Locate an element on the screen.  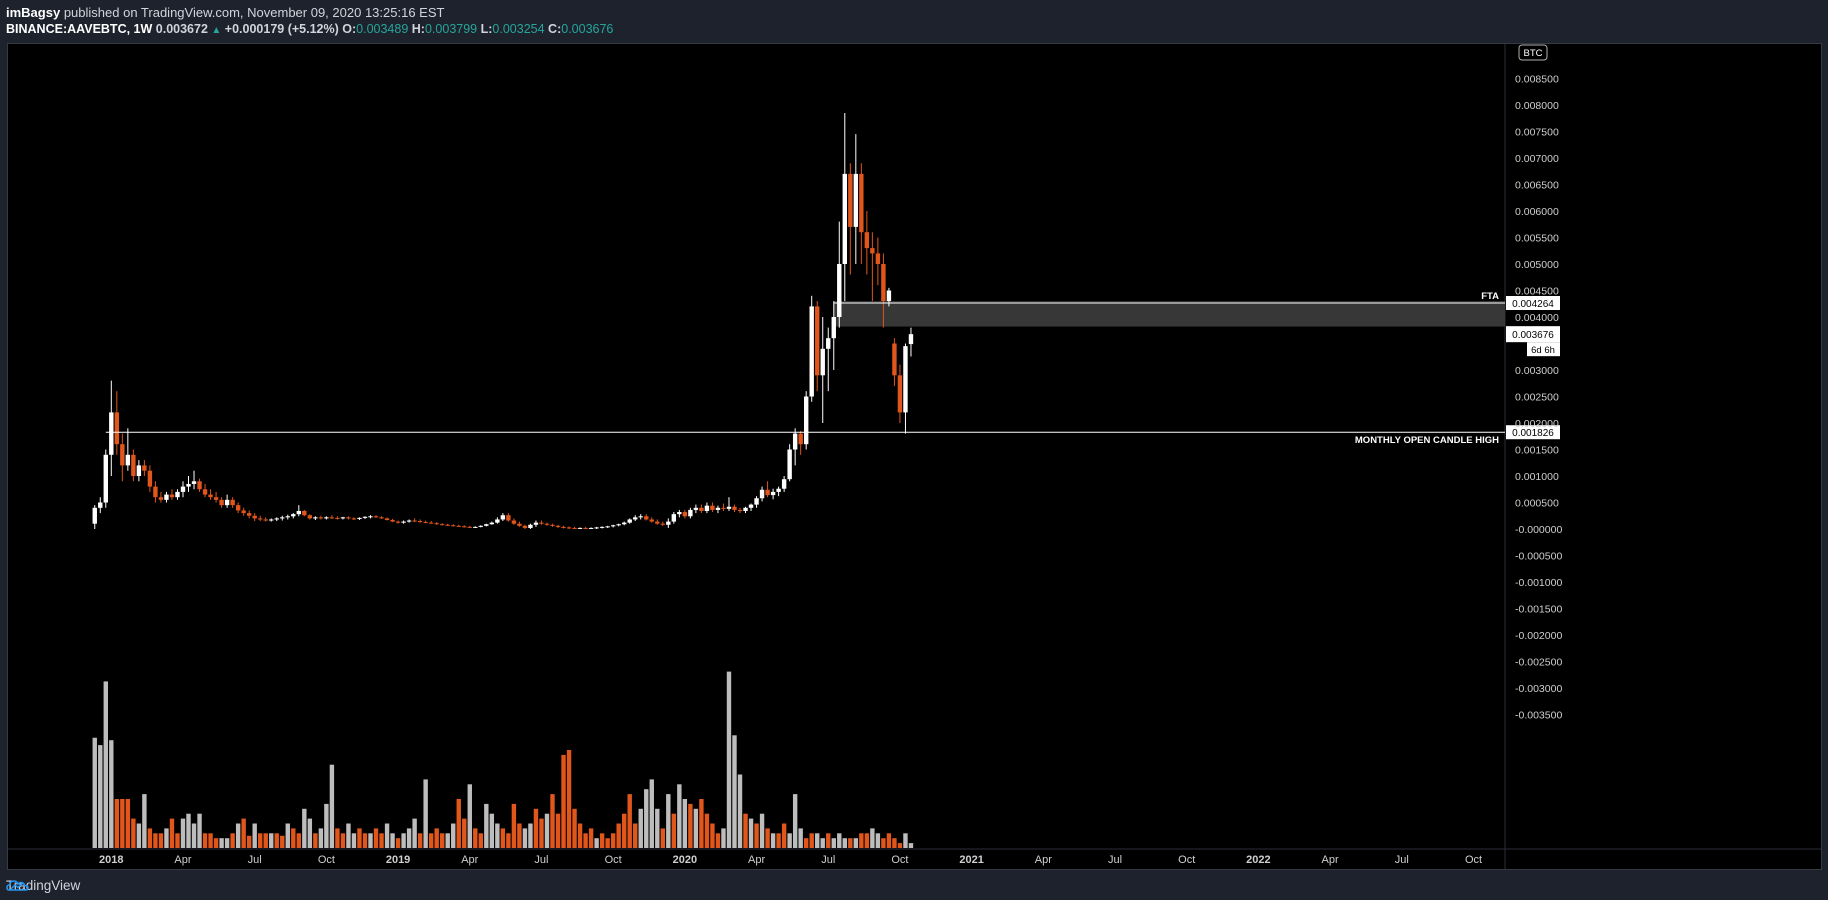
price-tick-label: -0.002000 is located at coordinates (1538, 636).